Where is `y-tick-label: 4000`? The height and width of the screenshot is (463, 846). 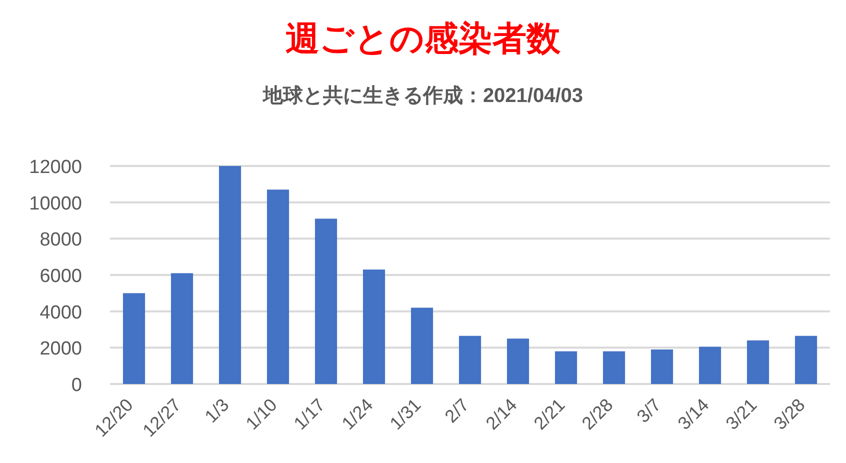 y-tick-label: 4000 is located at coordinates (61, 313).